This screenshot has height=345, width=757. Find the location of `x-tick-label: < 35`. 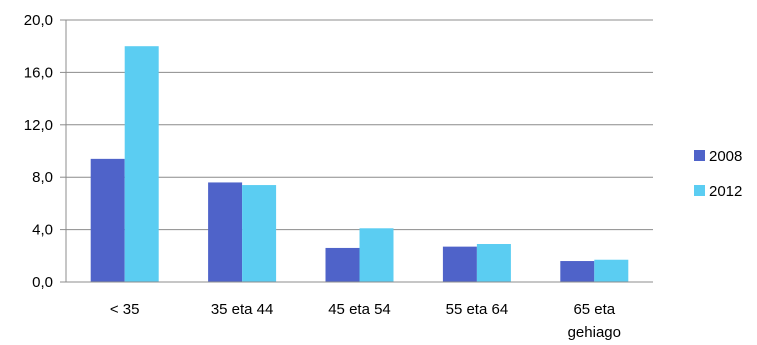

x-tick-label: < 35 is located at coordinates (125, 309).